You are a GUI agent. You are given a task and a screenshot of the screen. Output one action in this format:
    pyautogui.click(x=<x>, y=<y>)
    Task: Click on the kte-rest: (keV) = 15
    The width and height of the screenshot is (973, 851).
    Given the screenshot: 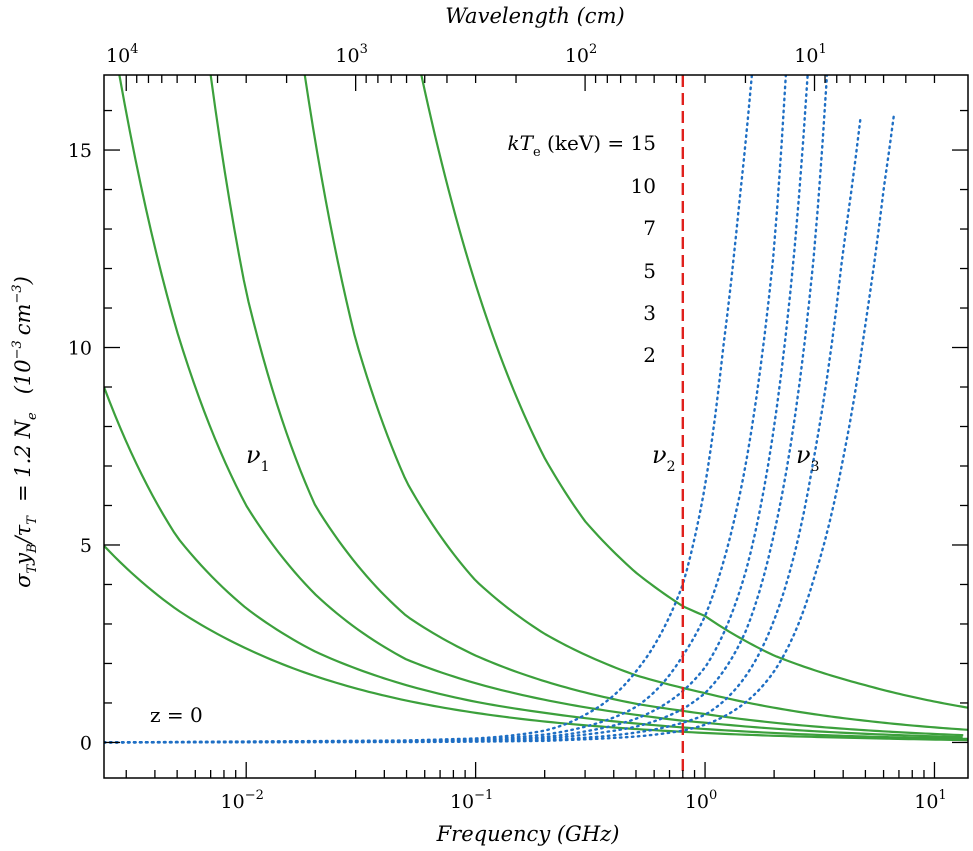 What is the action you would take?
    pyautogui.click(x=598, y=143)
    